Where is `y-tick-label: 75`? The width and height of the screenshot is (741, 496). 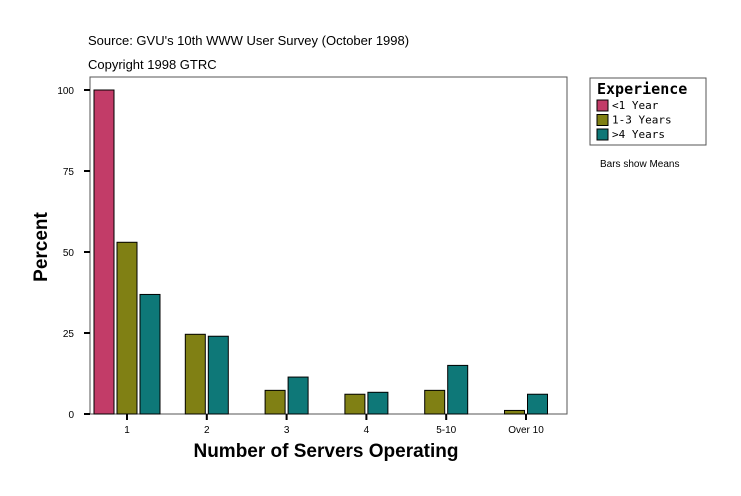 y-tick-label: 75 is located at coordinates (69, 172).